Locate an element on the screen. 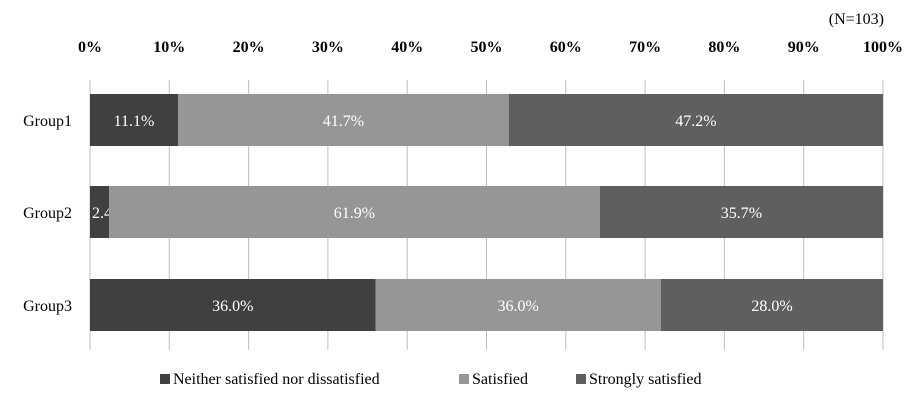 This screenshot has width=909, height=396. data-label: 35.7% is located at coordinates (741, 213).